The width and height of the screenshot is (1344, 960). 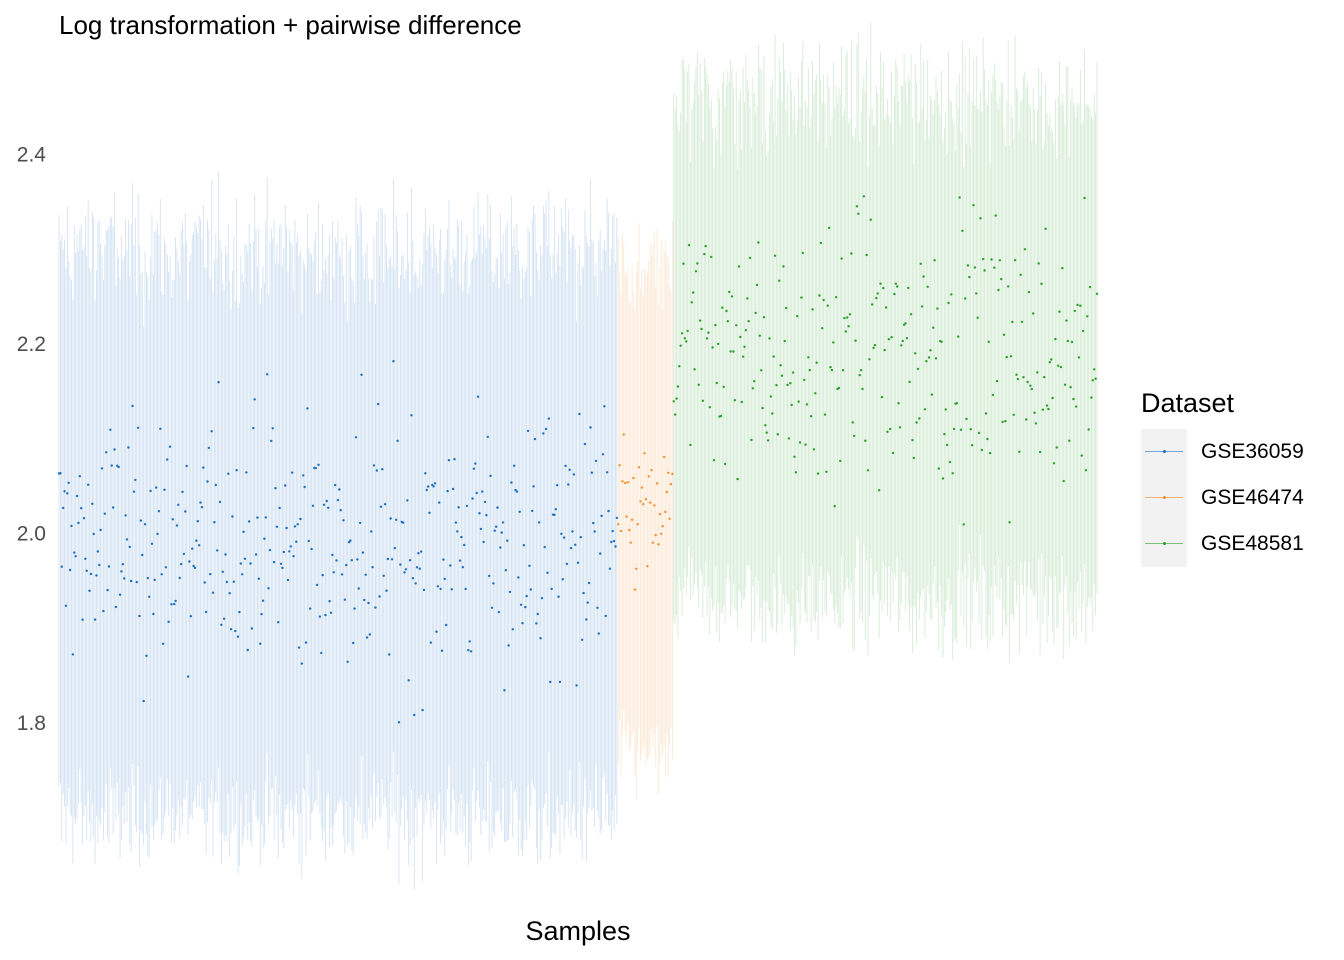 What do you see at coordinates (1241, 452) in the screenshot?
I see `legend-entry: GSE36059` at bounding box center [1241, 452].